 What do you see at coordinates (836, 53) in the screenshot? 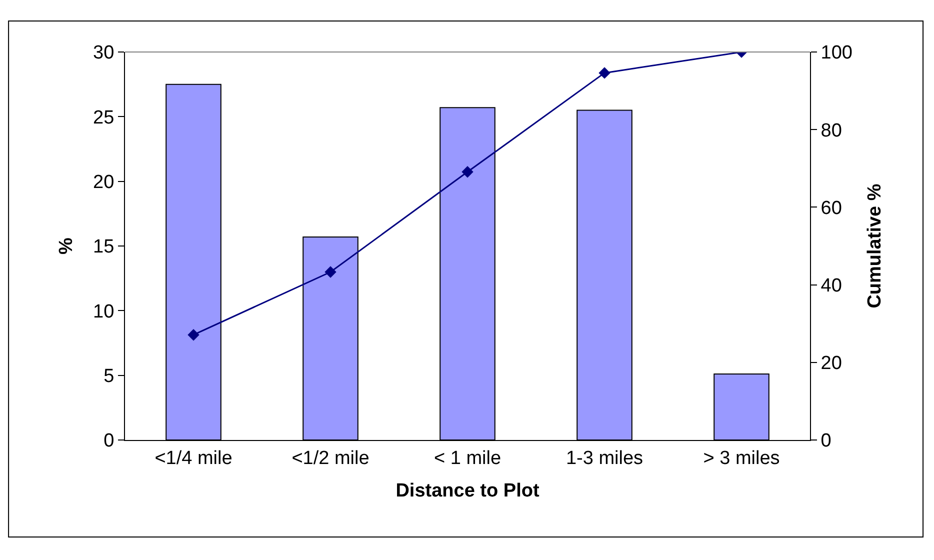
I see `y2-tick-label: 100` at bounding box center [836, 53].